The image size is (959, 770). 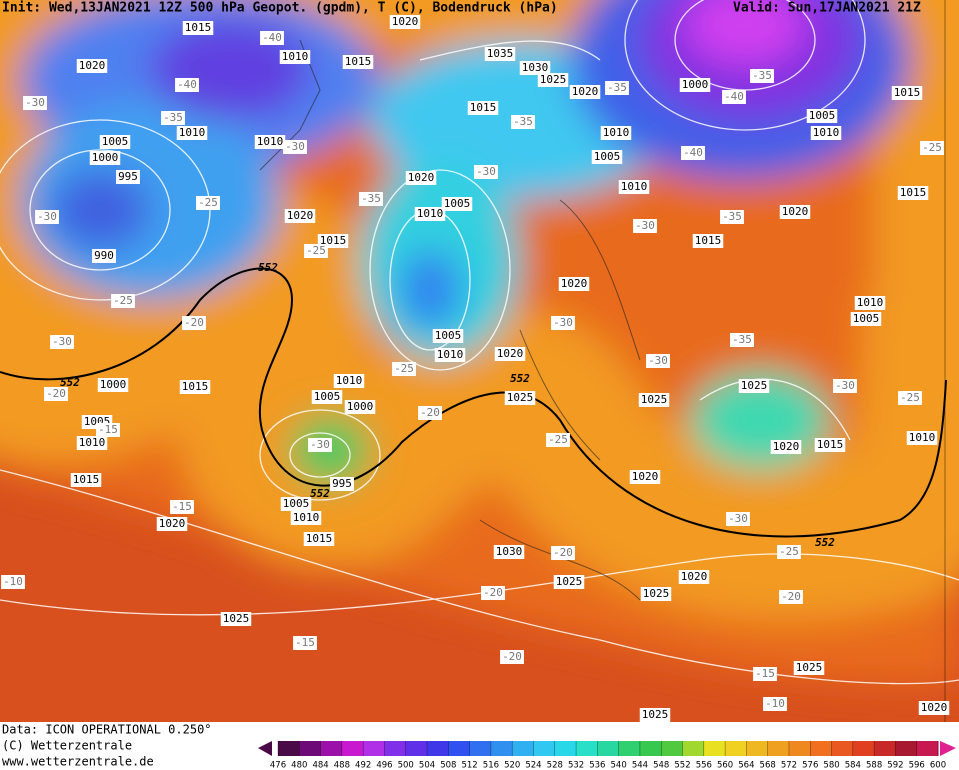 What do you see at coordinates (327, 397) in the screenshot?
I see `pressure-label-box: 1005` at bounding box center [327, 397].